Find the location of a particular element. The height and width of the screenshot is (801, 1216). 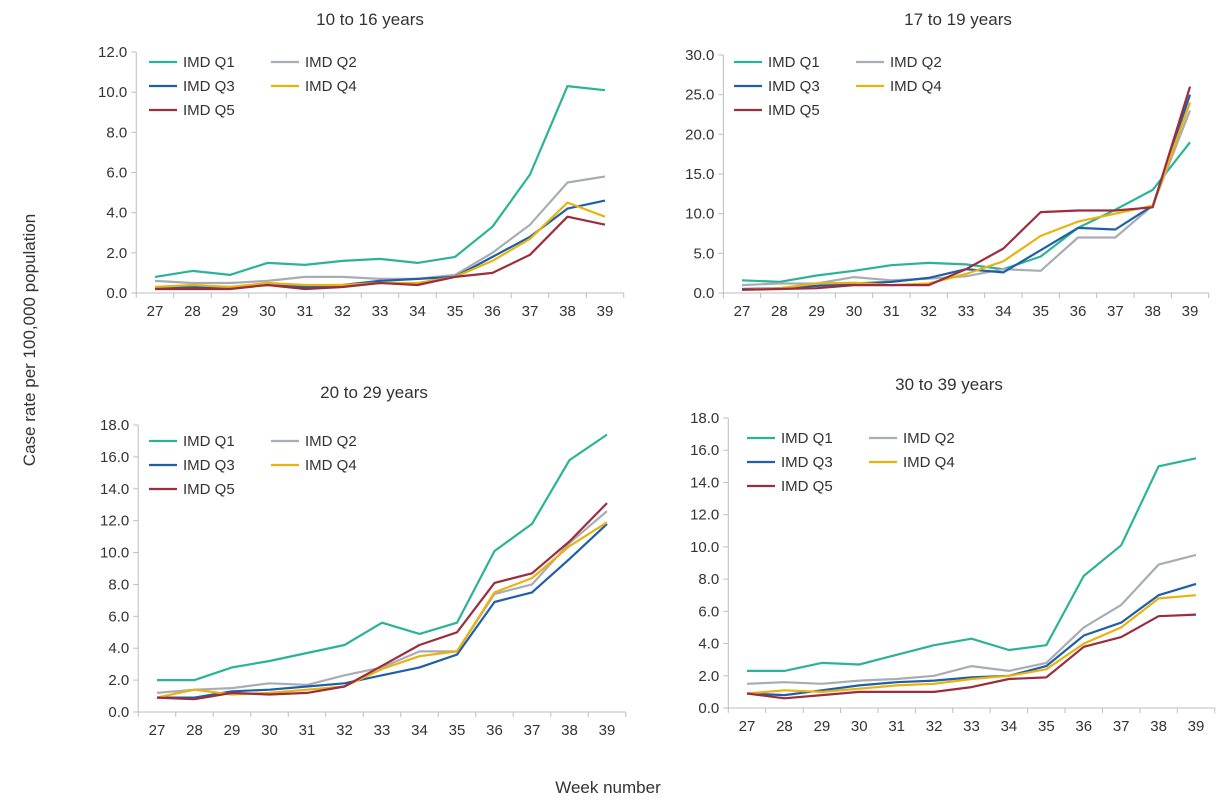

y-tick-label: 20.0 is located at coordinates (699, 134).